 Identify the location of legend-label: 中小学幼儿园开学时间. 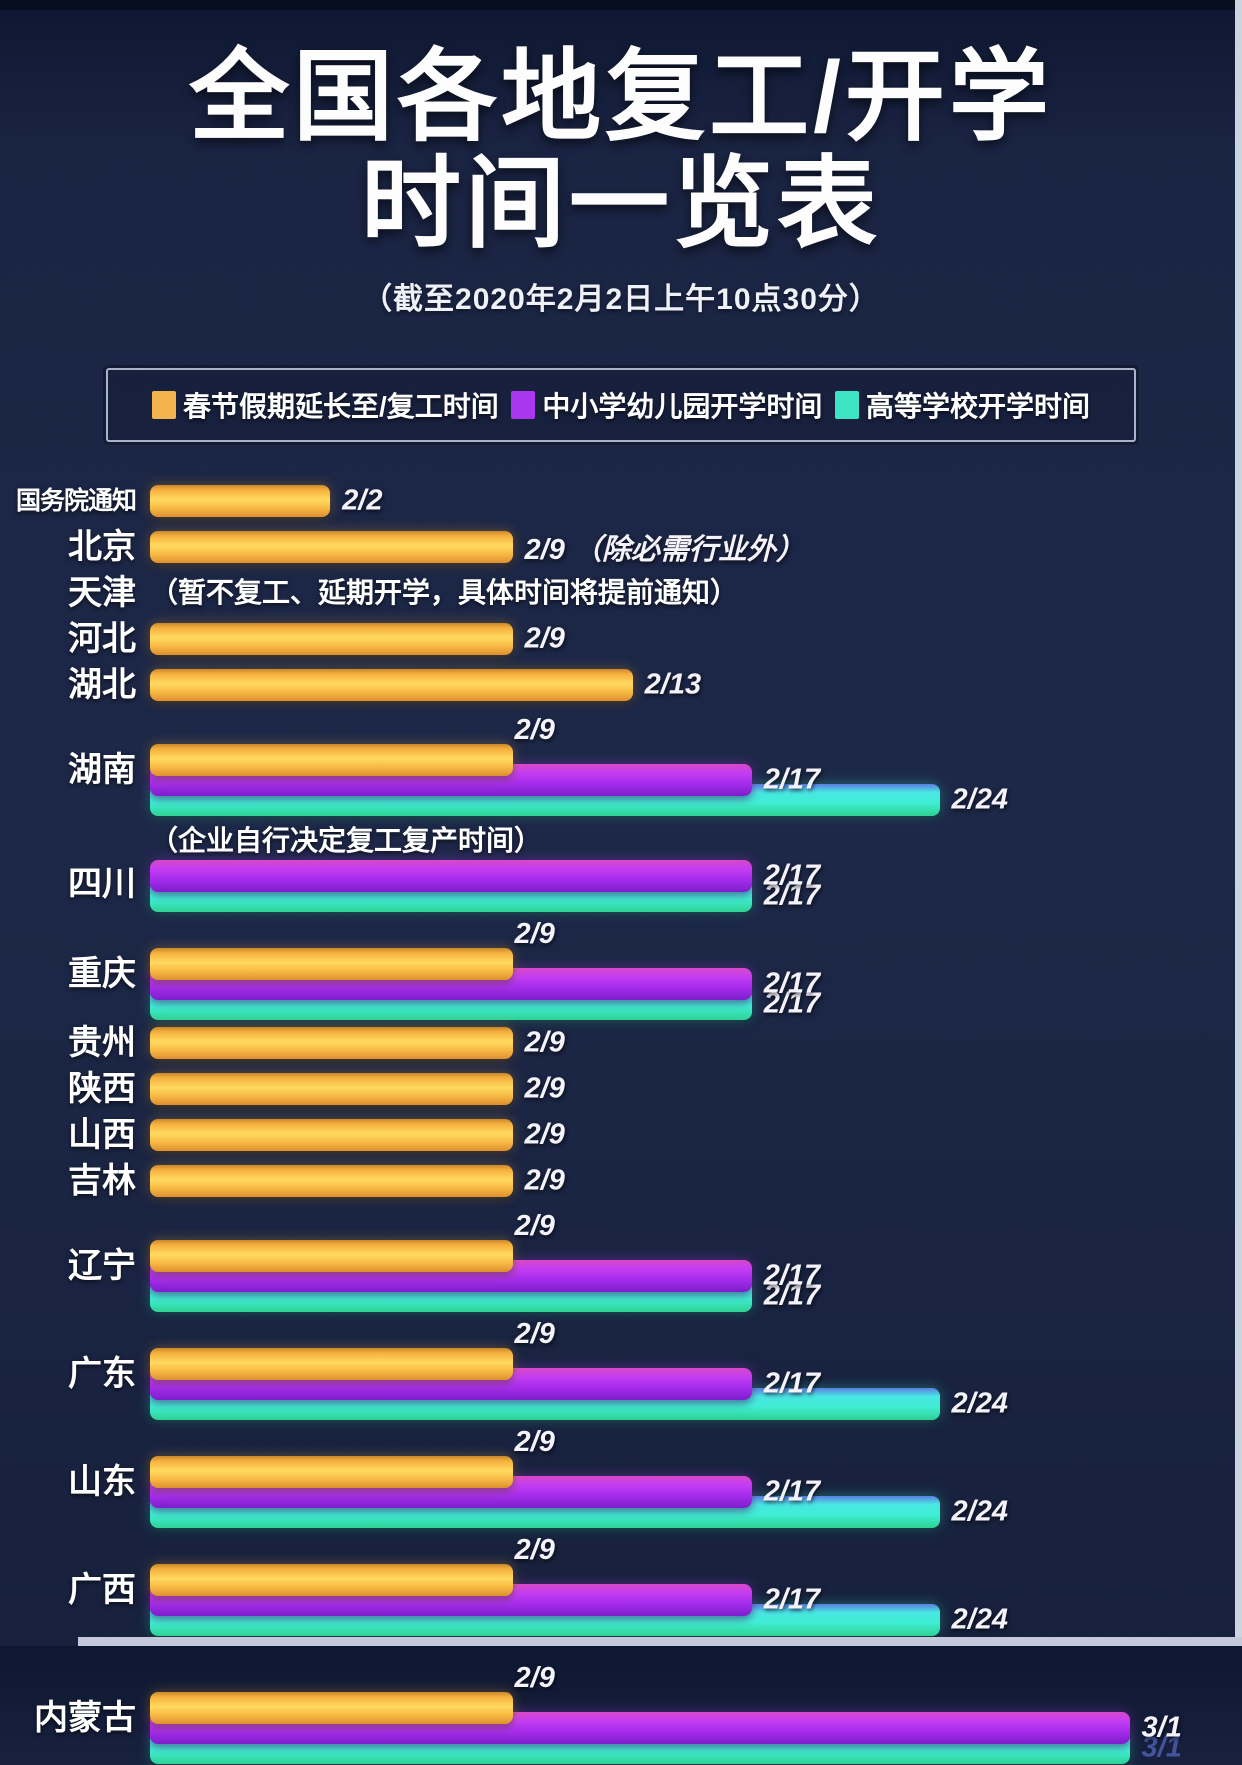
(682, 406).